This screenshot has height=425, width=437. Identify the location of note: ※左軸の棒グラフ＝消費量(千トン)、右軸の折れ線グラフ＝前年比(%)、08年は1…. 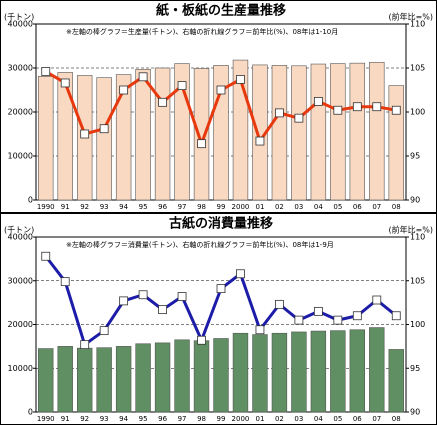
(200, 244).